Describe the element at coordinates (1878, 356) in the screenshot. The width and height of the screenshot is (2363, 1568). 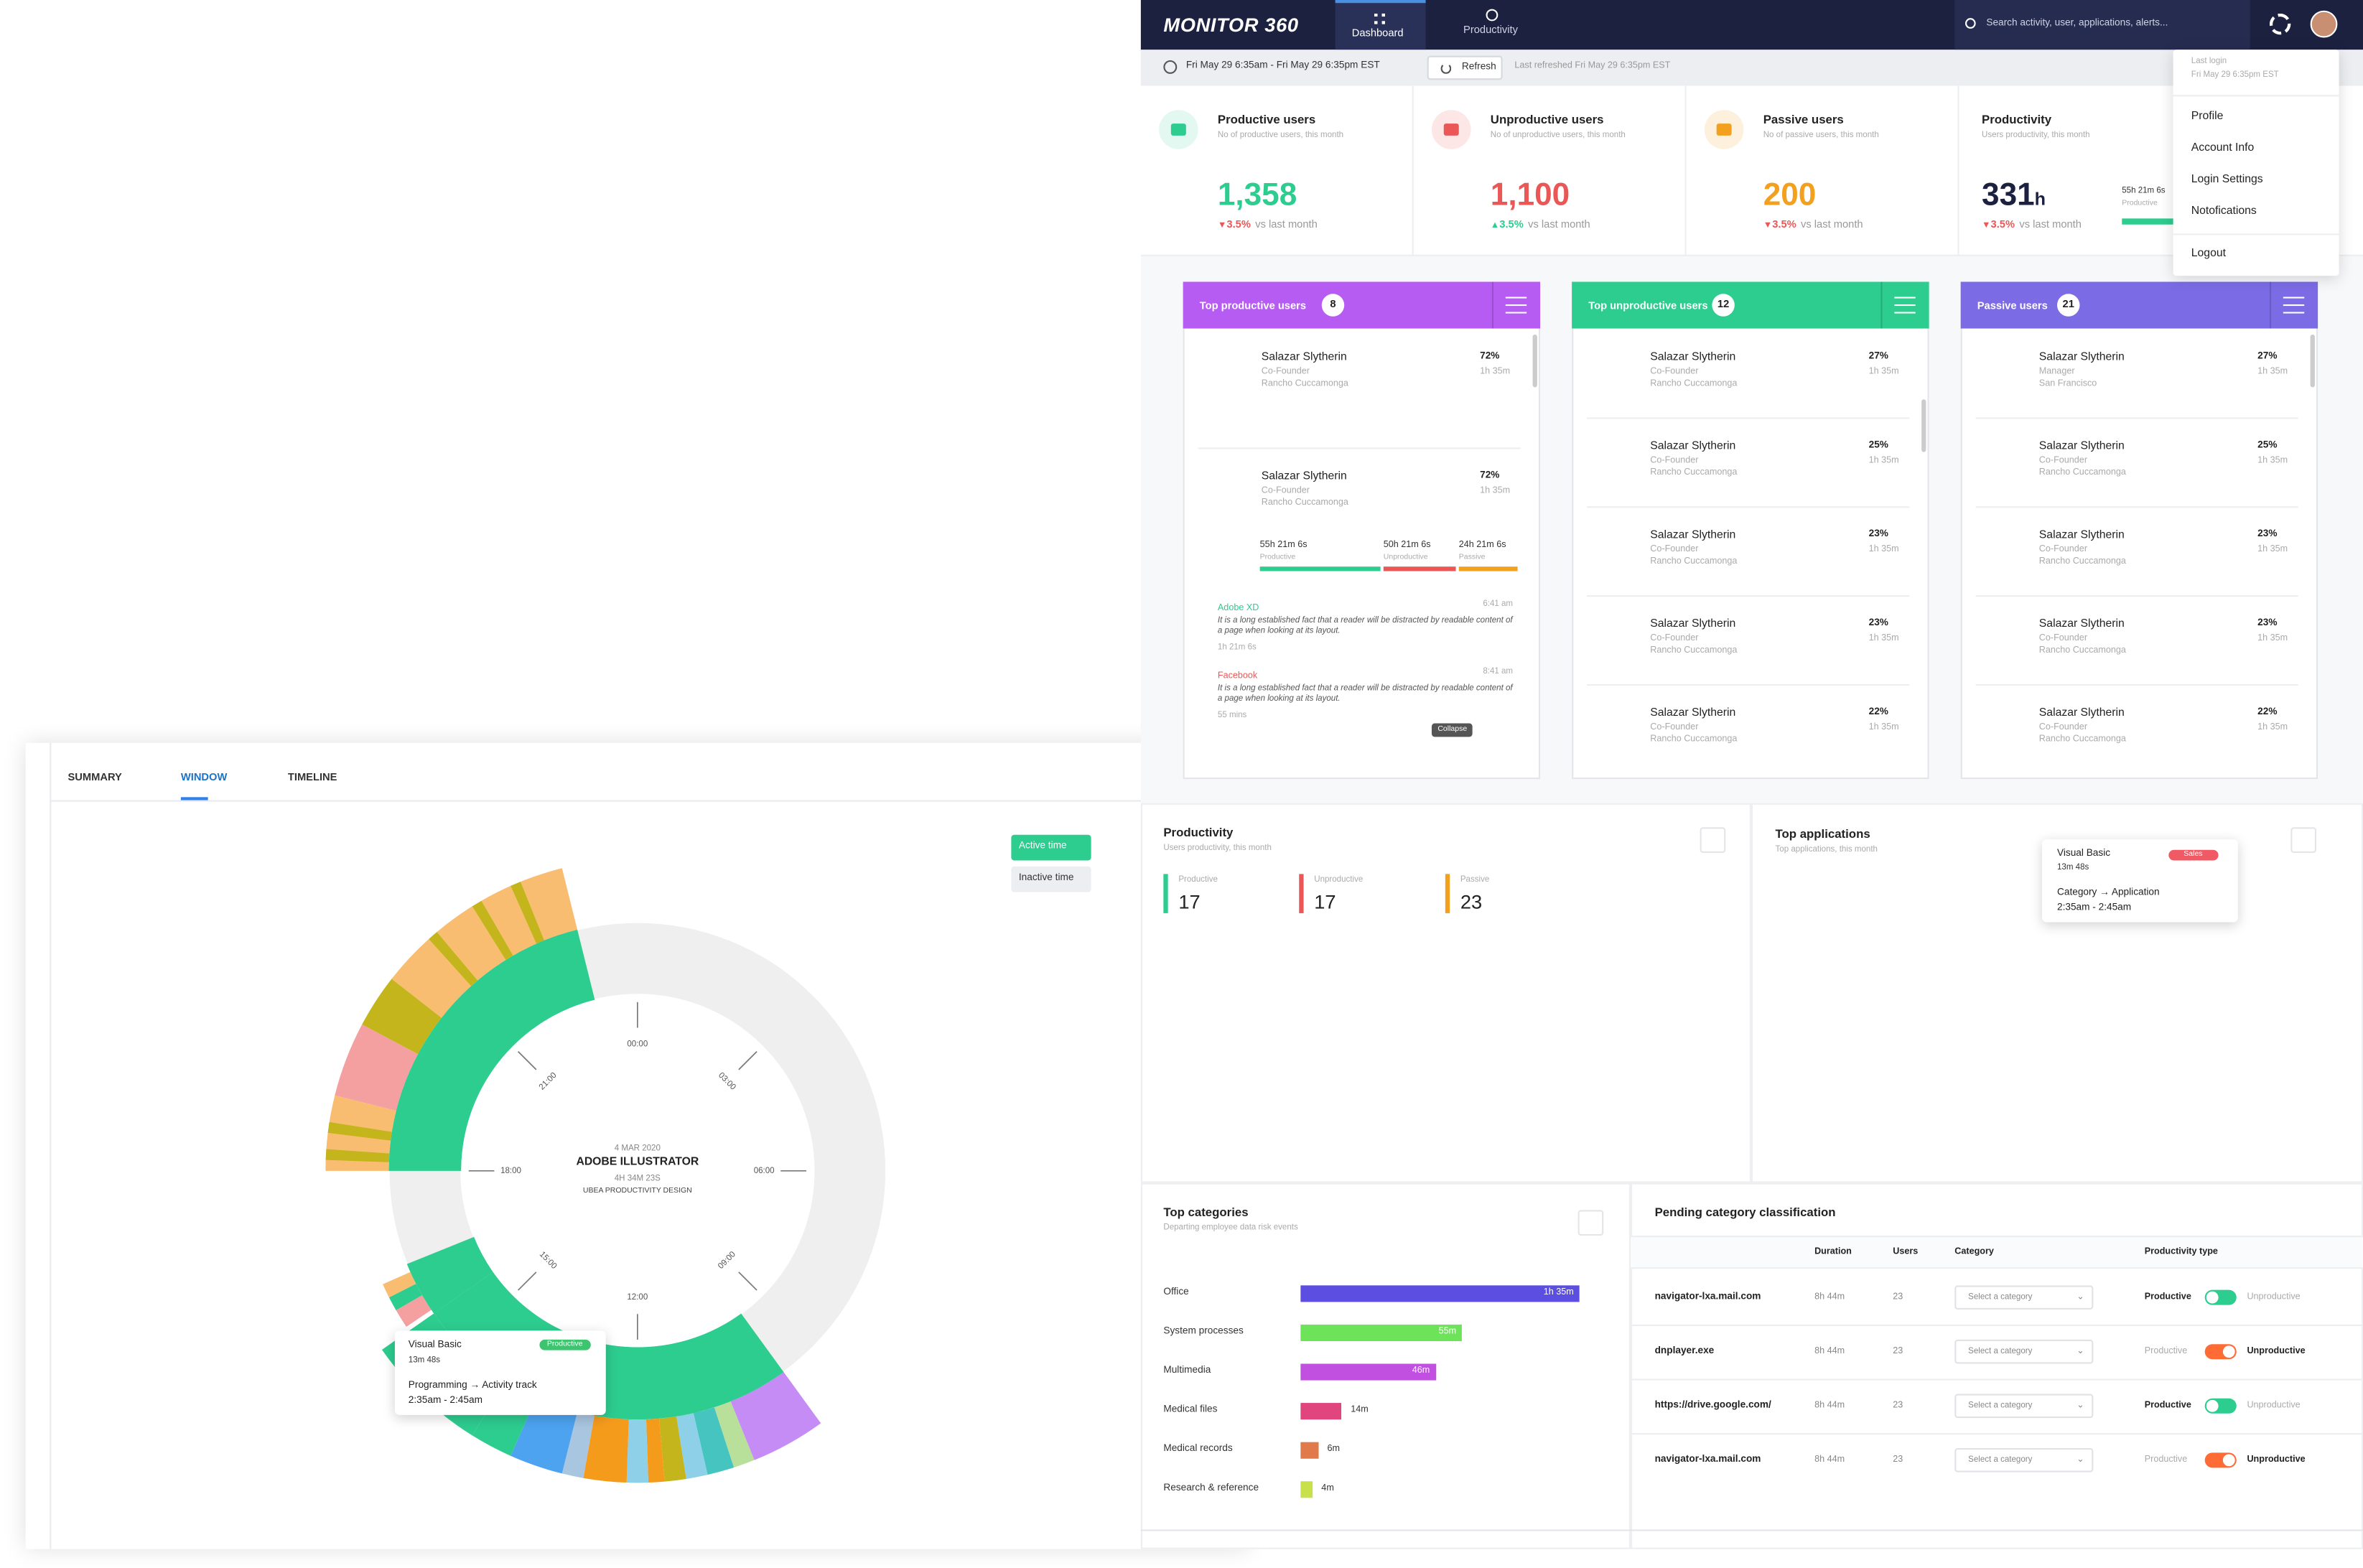
I see `user-percent: 27%` at that location.